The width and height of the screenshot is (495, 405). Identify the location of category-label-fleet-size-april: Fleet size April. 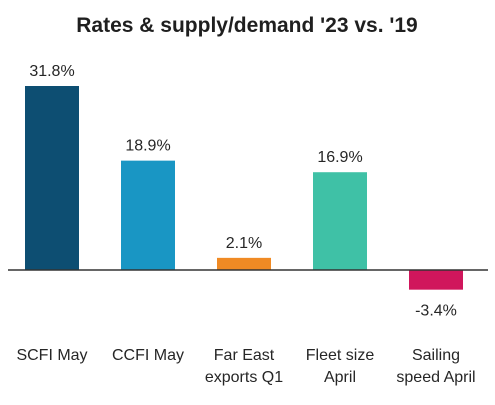
(340, 366).